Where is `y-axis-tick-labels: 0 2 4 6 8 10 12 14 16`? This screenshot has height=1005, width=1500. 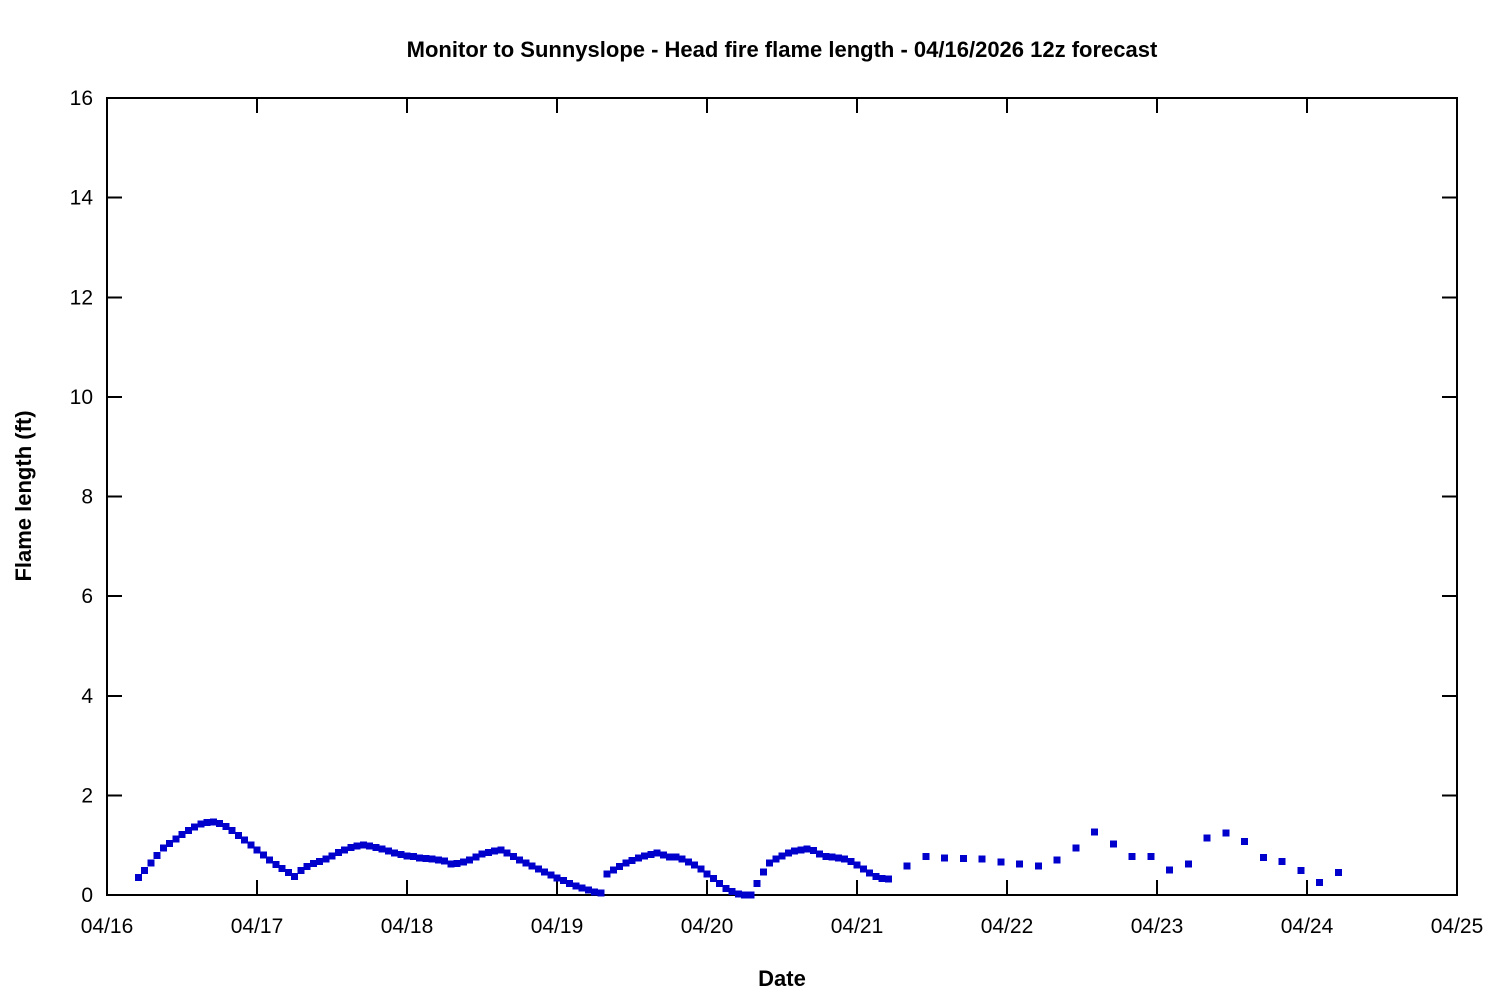
y-axis-tick-labels: 0 2 4 6 8 10 12 14 16 is located at coordinates (82, 497).